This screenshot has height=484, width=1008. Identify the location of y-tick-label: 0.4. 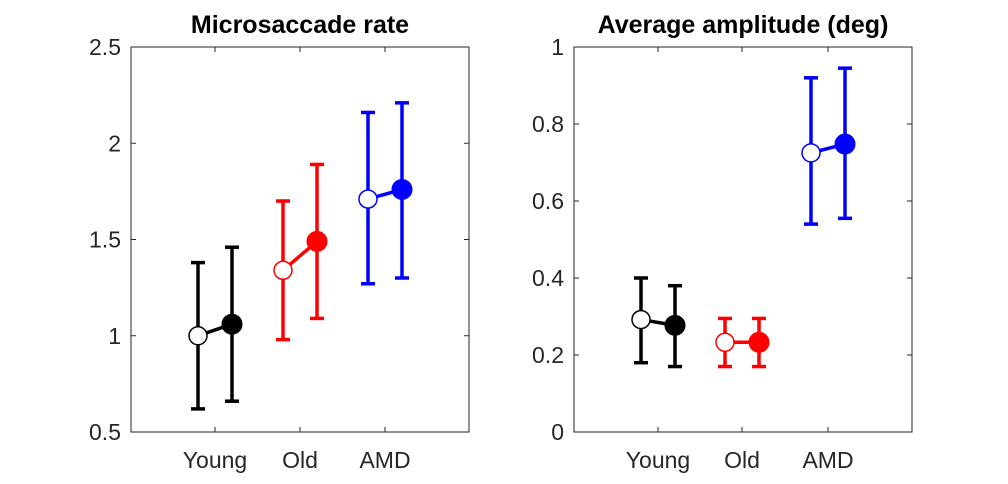
(548, 278).